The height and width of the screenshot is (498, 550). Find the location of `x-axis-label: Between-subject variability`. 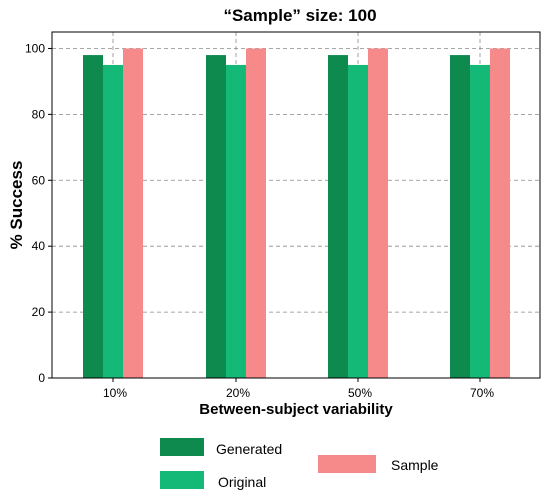

x-axis-label: Between-subject variability is located at coordinates (296, 409).